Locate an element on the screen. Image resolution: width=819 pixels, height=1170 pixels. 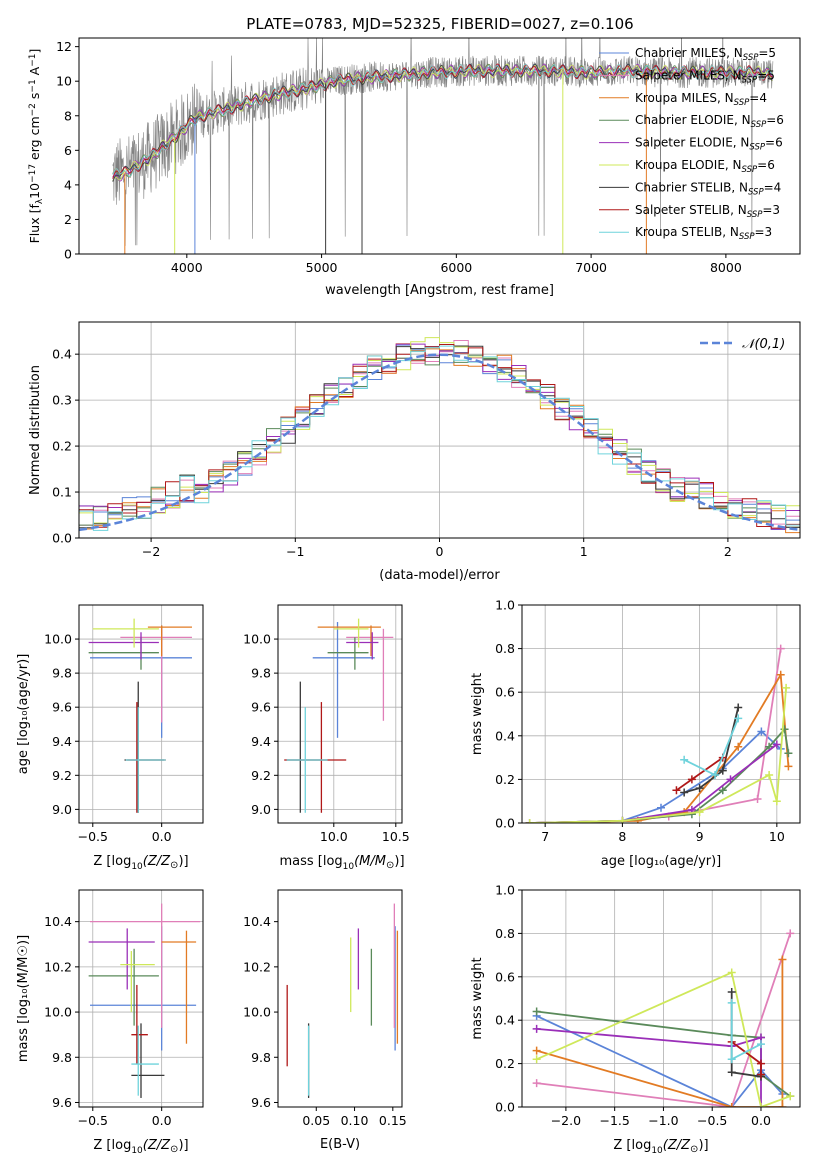
mass-vs-EBV-panel: 0.05 0.10 0.15 9.6 9.8 10.0 10.2 10.4 E(B-V) is located at coordinates (325, 1020).